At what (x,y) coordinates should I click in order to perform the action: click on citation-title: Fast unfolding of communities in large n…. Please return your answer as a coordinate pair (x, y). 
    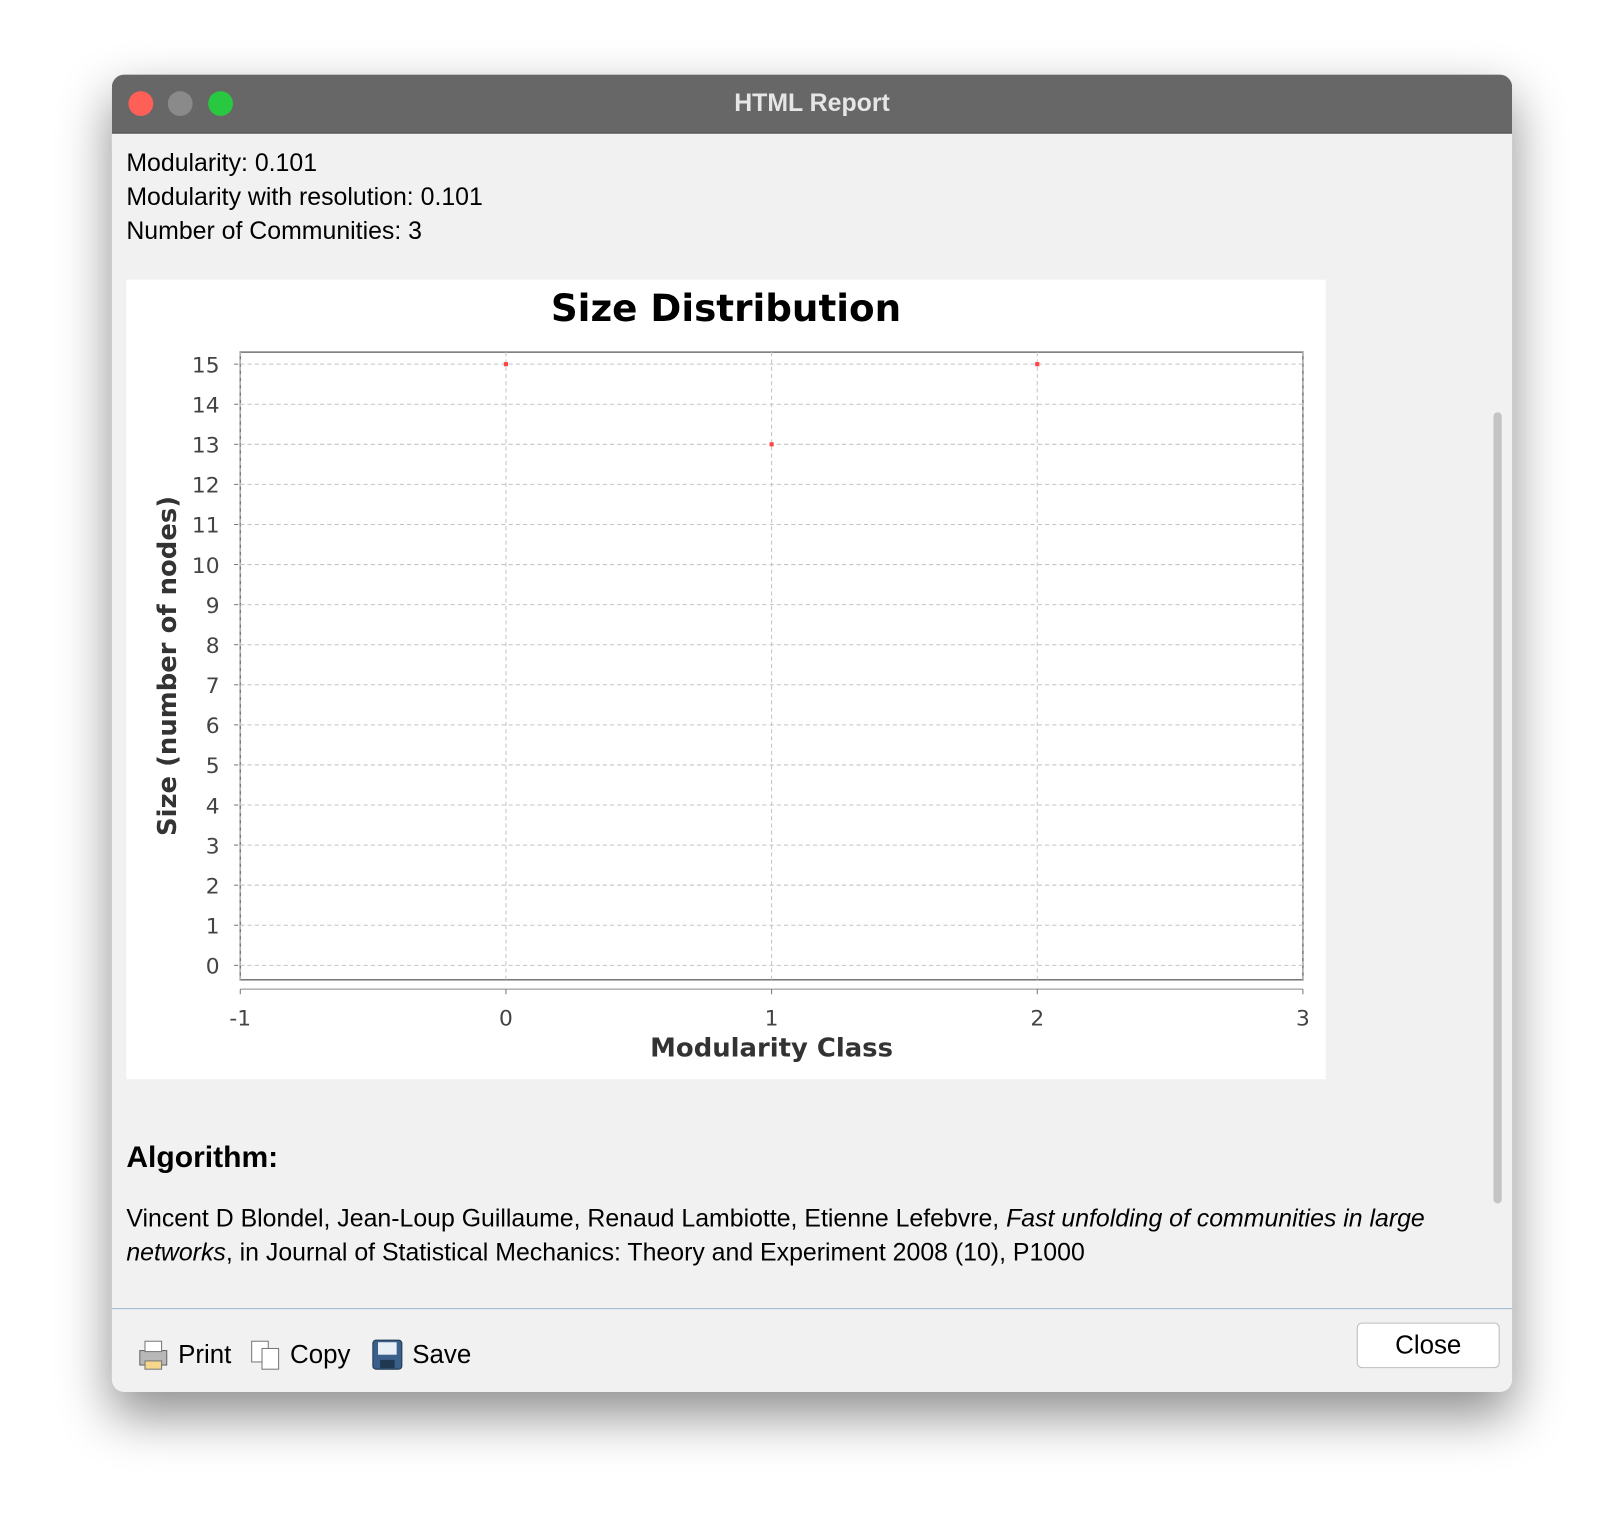
    Looking at the image, I should click on (775, 1235).